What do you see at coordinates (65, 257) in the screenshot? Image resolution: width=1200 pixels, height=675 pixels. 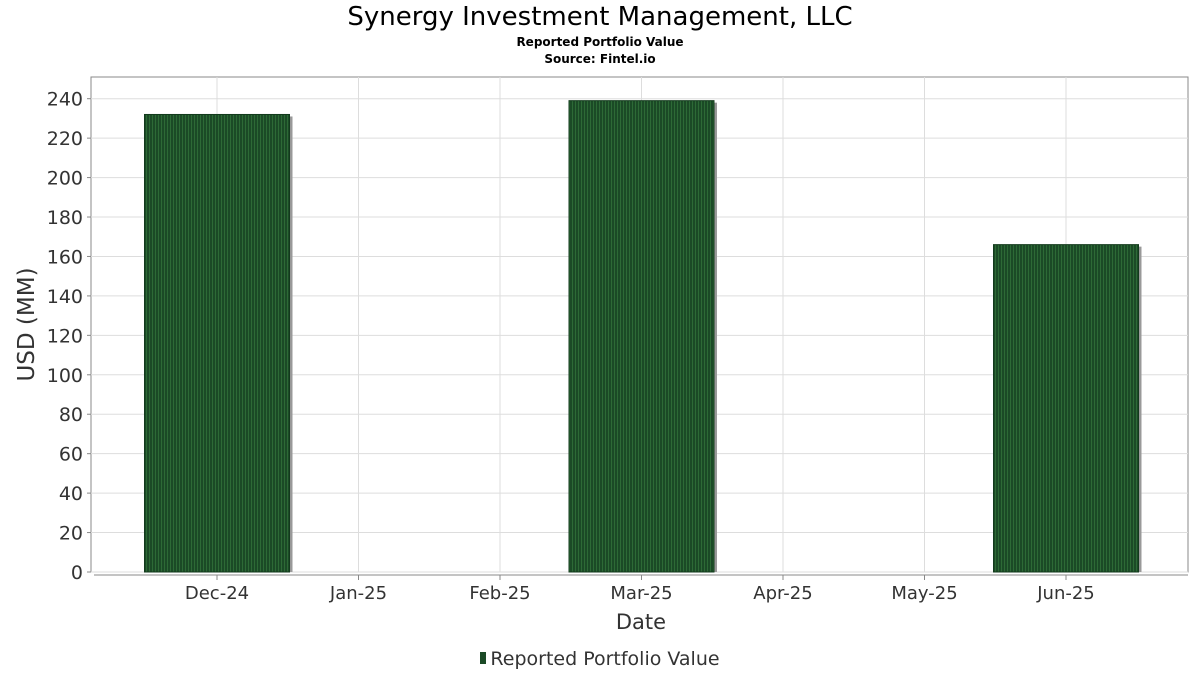 I see `y-tick-label: 160` at bounding box center [65, 257].